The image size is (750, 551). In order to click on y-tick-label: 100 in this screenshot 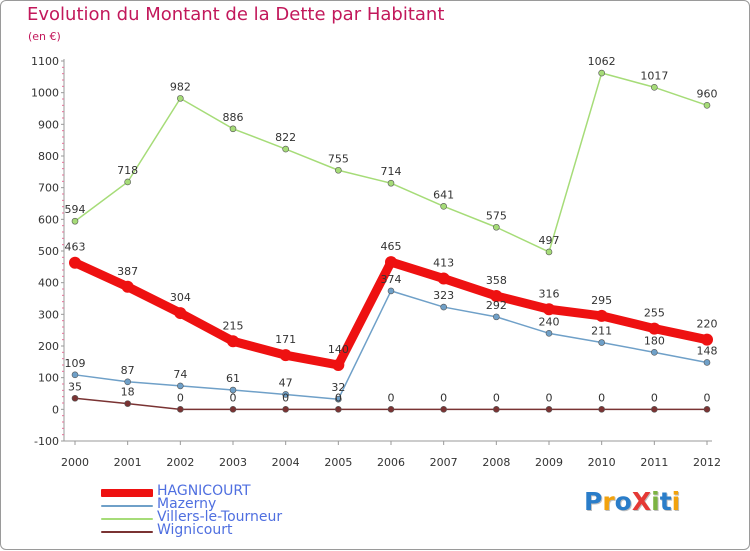, I will do `click(48, 378)`.